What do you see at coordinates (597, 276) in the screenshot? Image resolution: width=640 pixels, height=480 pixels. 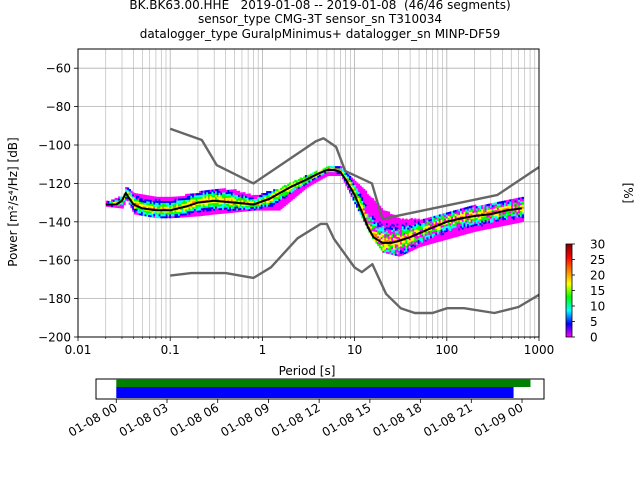 I see `colorbar-tick-label: 20` at bounding box center [597, 276].